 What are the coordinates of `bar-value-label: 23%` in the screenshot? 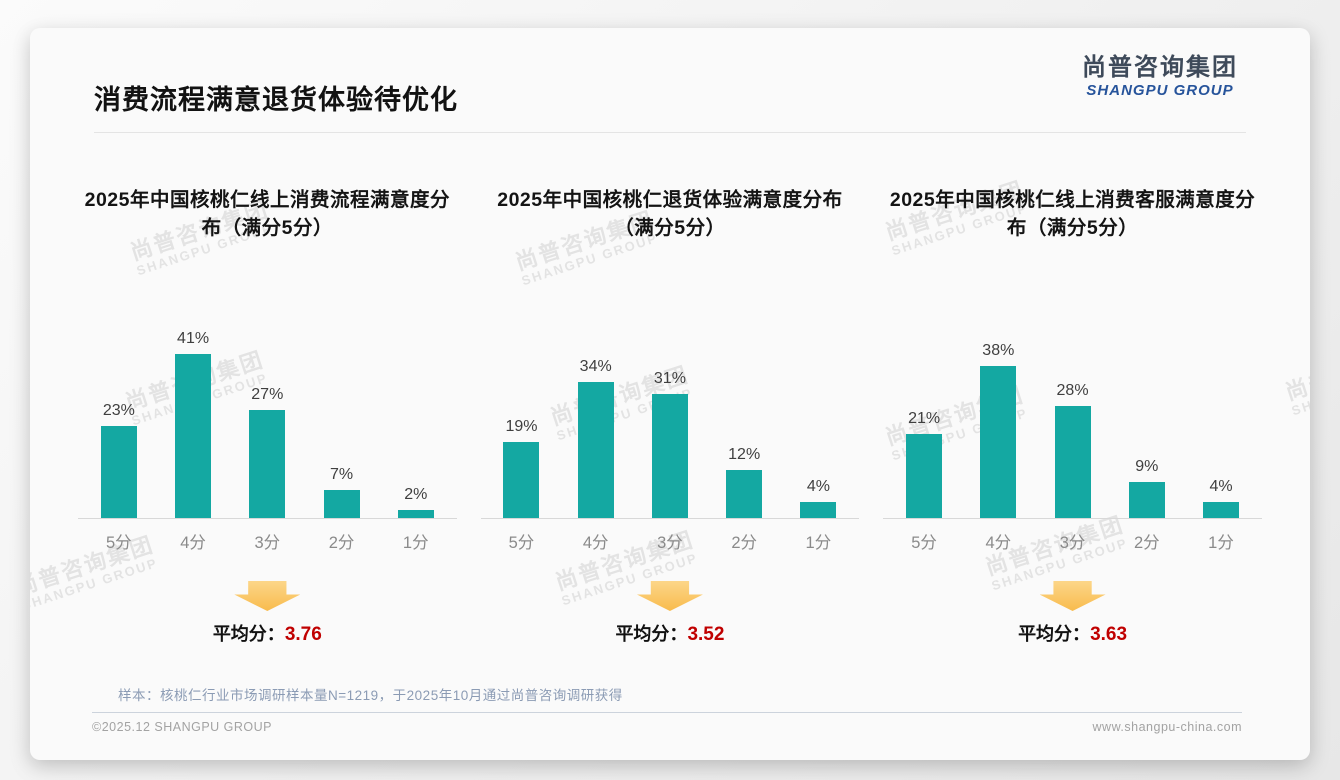 It's located at (118, 410).